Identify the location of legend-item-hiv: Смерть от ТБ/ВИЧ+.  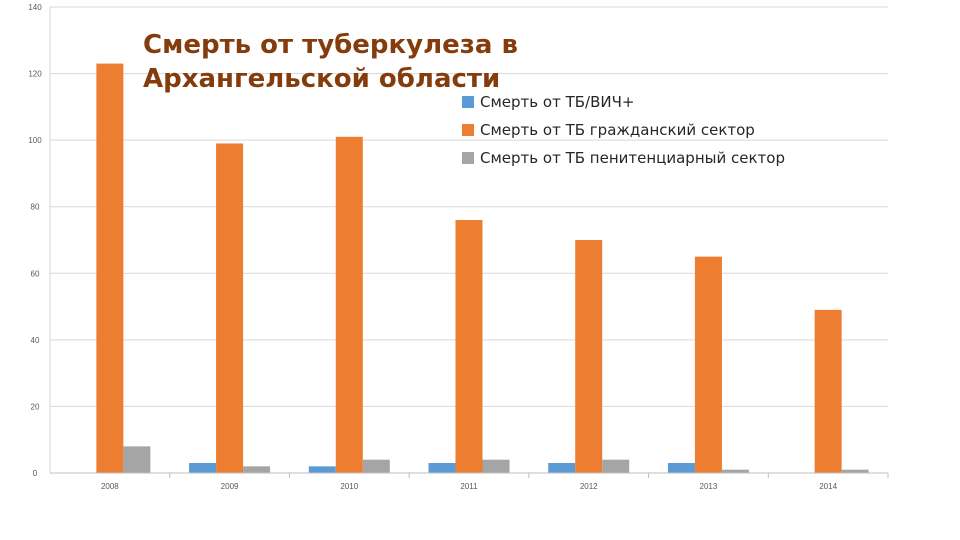
(623, 102).